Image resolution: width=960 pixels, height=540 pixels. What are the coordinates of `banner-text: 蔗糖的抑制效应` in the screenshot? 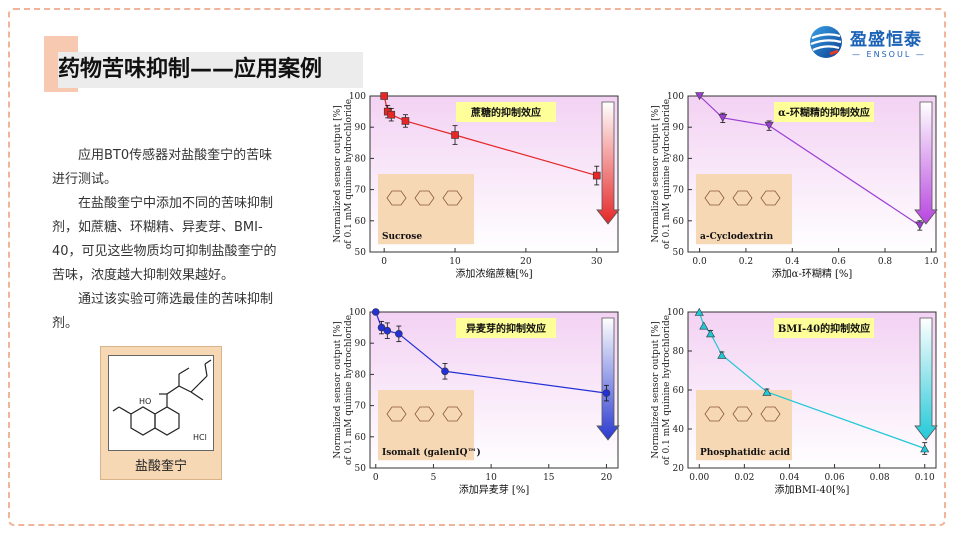 It's located at (505, 112).